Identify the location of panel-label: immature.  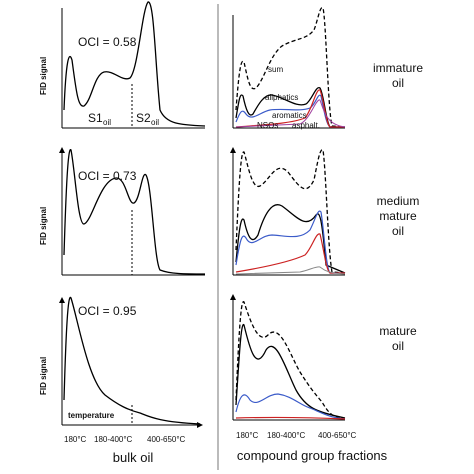
(398, 68).